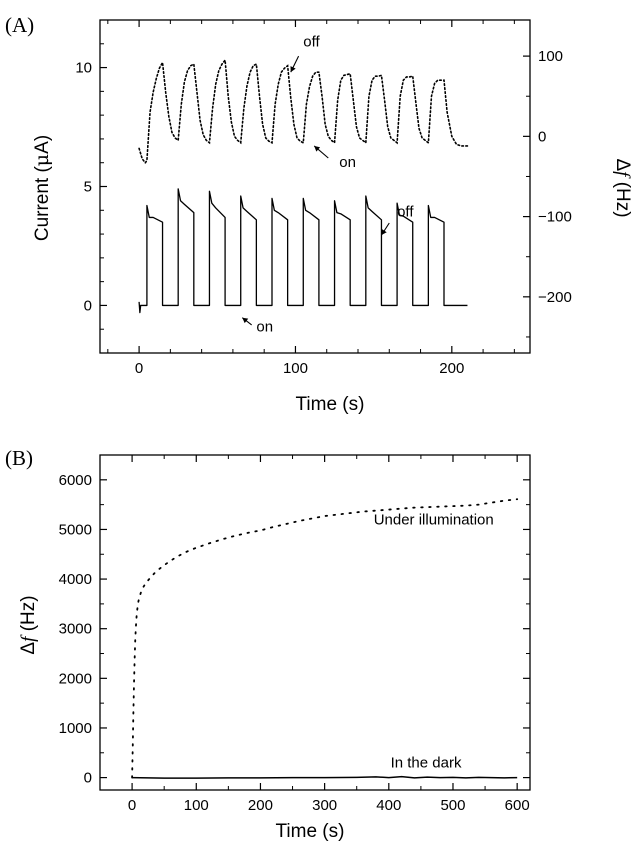 Image resolution: width=633 pixels, height=846 pixels. I want to click on y-left-tick-label: 0, so click(88, 305).